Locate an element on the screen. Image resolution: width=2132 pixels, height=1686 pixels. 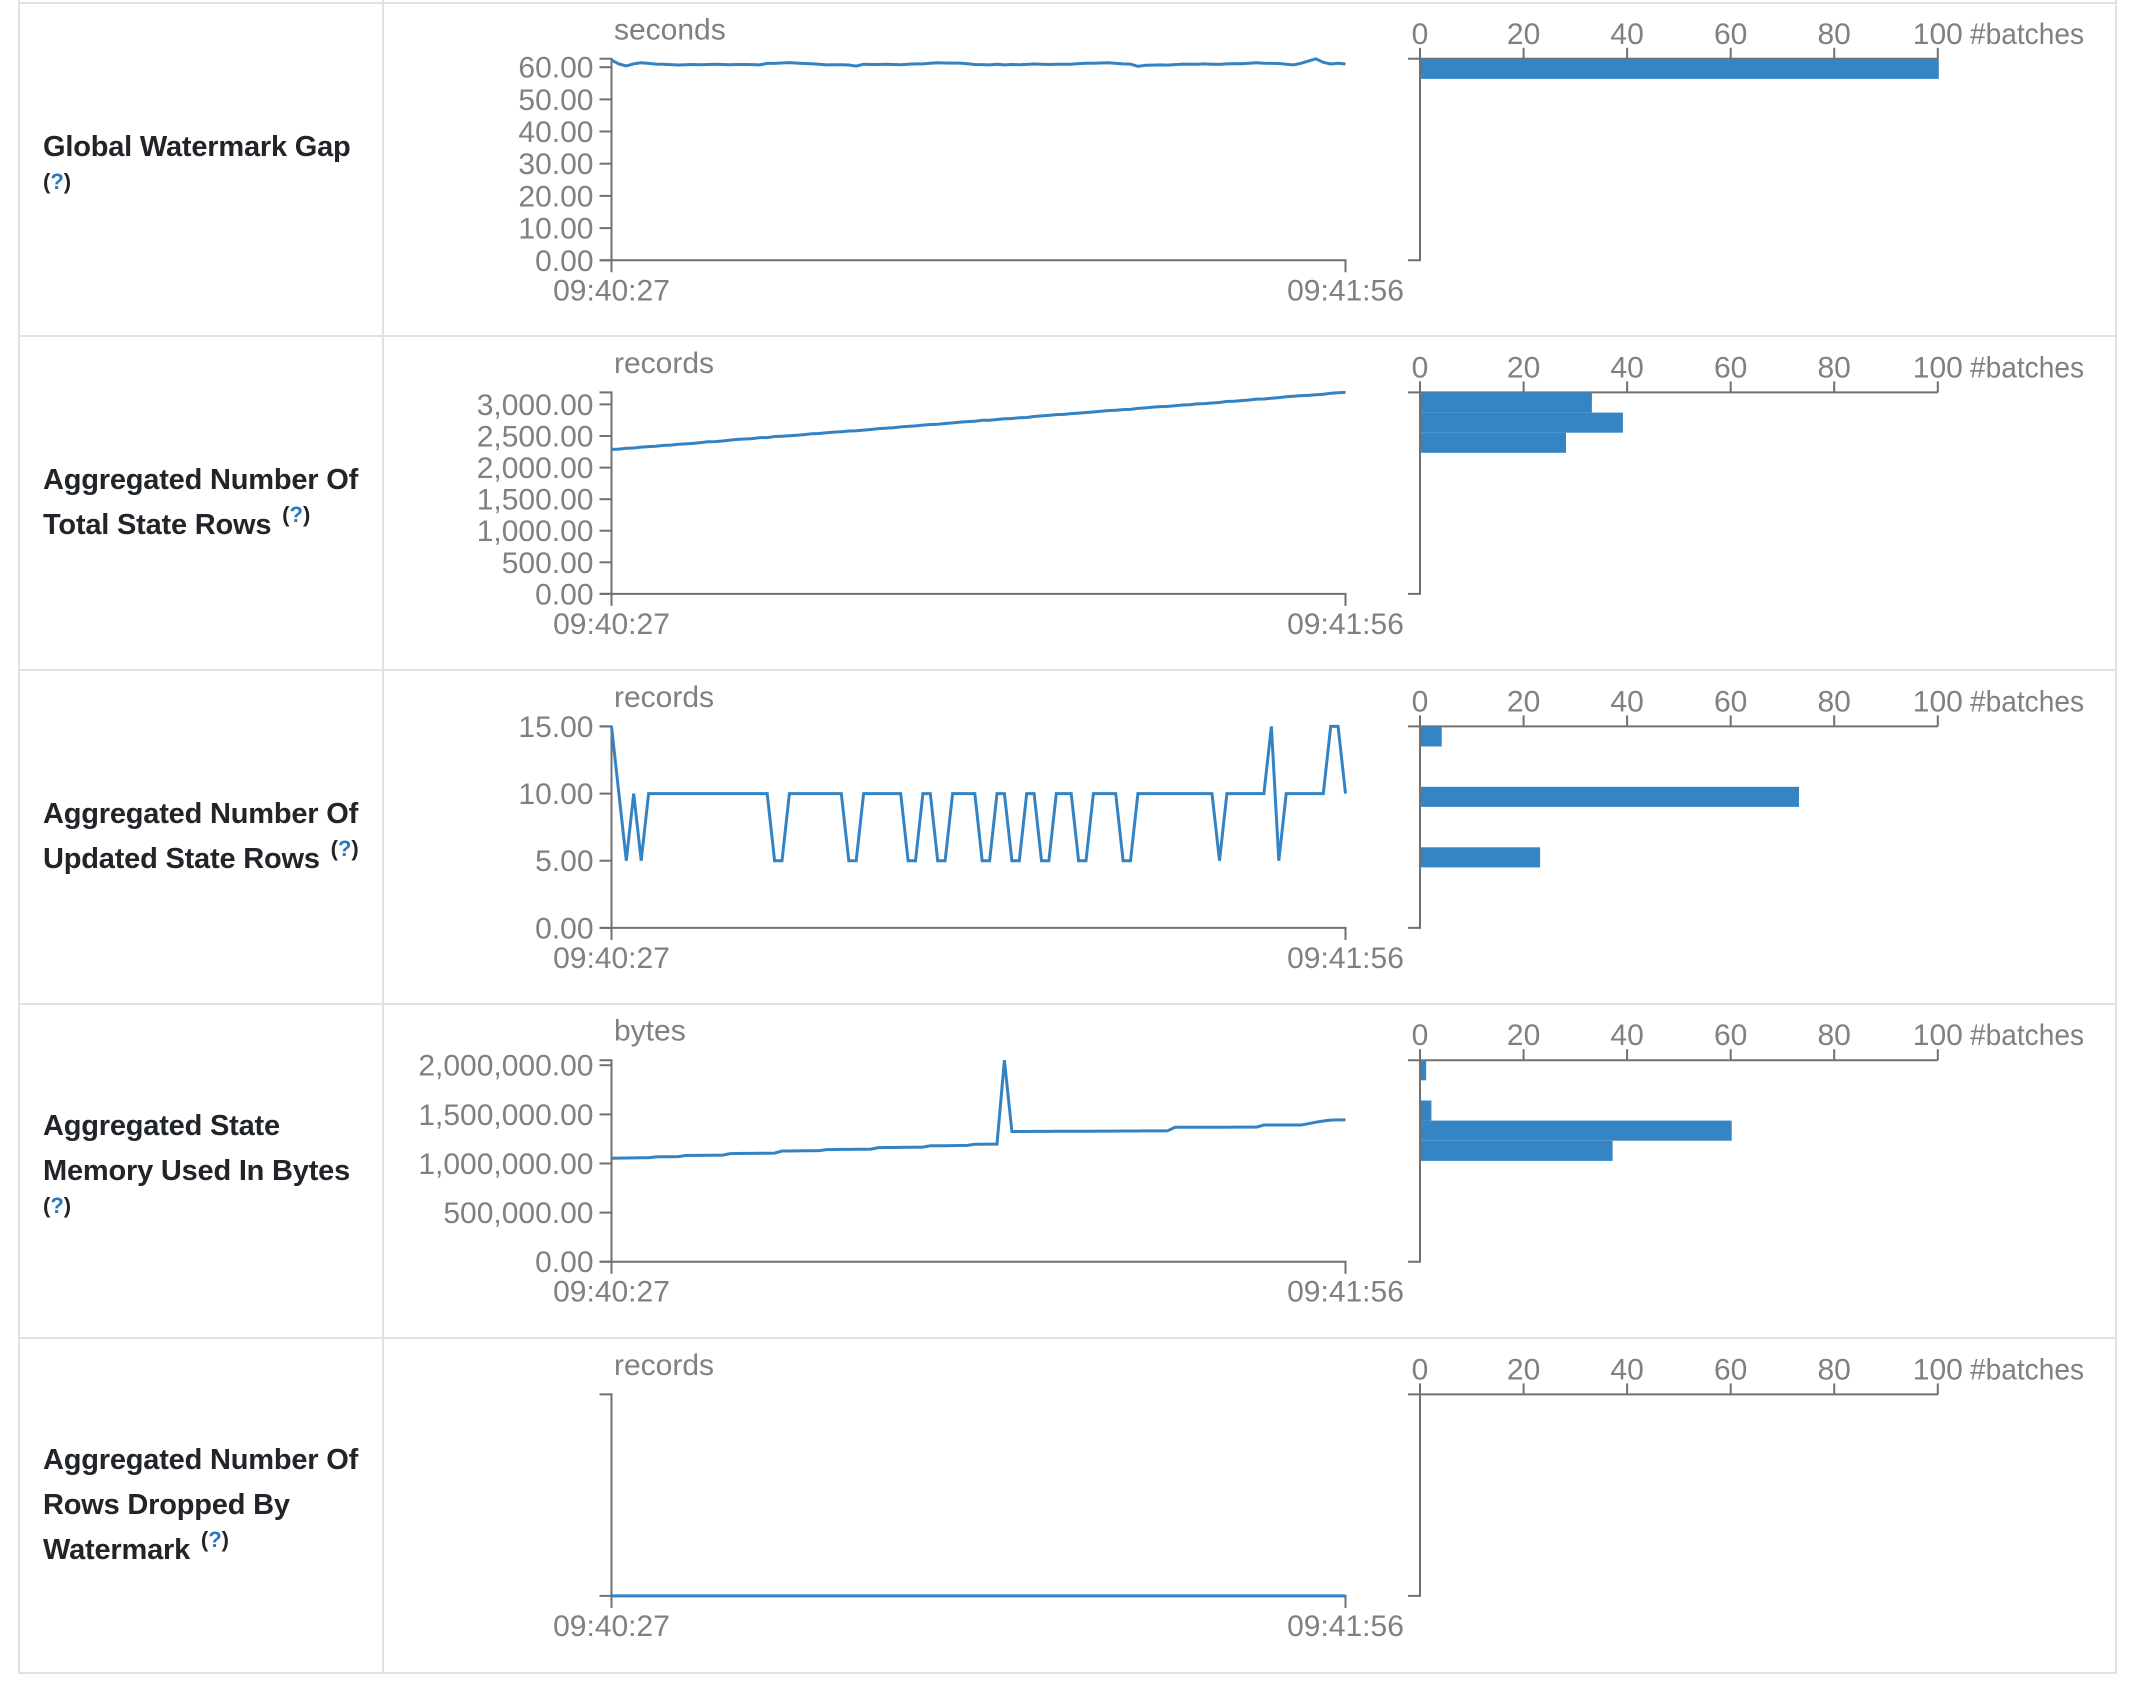
svg-text: 20.00 is located at coordinates (555, 196).